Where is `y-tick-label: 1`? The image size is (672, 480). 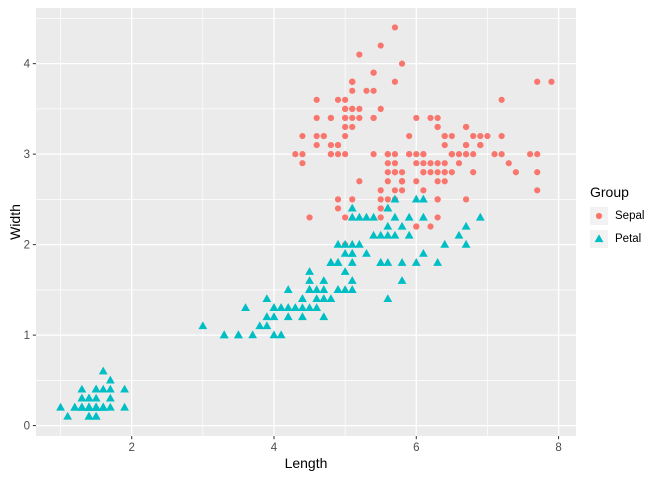
y-tick-label: 1 is located at coordinates (27, 336).